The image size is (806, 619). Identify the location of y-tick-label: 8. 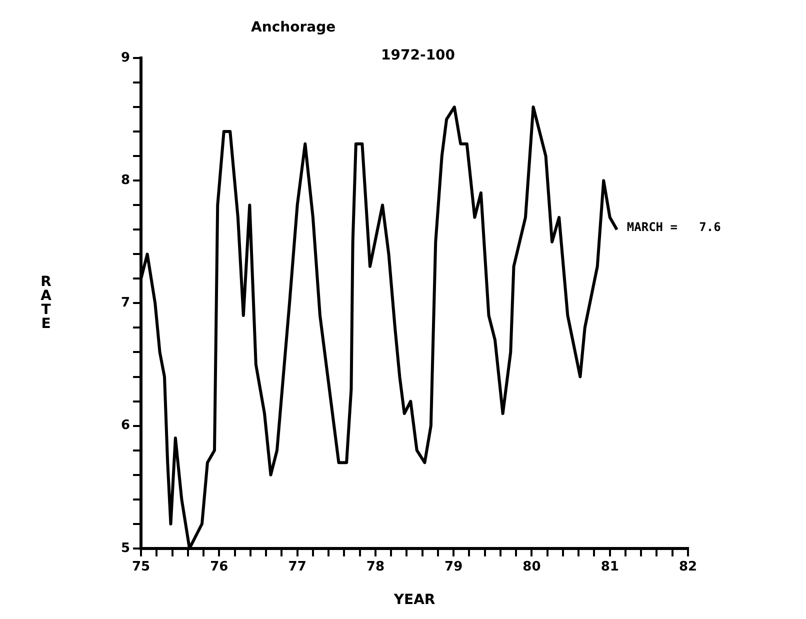
(125, 180).